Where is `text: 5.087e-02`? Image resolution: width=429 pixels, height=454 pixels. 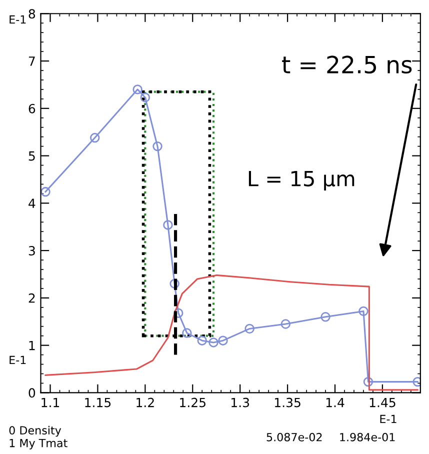 text: 5.087e-02 is located at coordinates (294, 437).